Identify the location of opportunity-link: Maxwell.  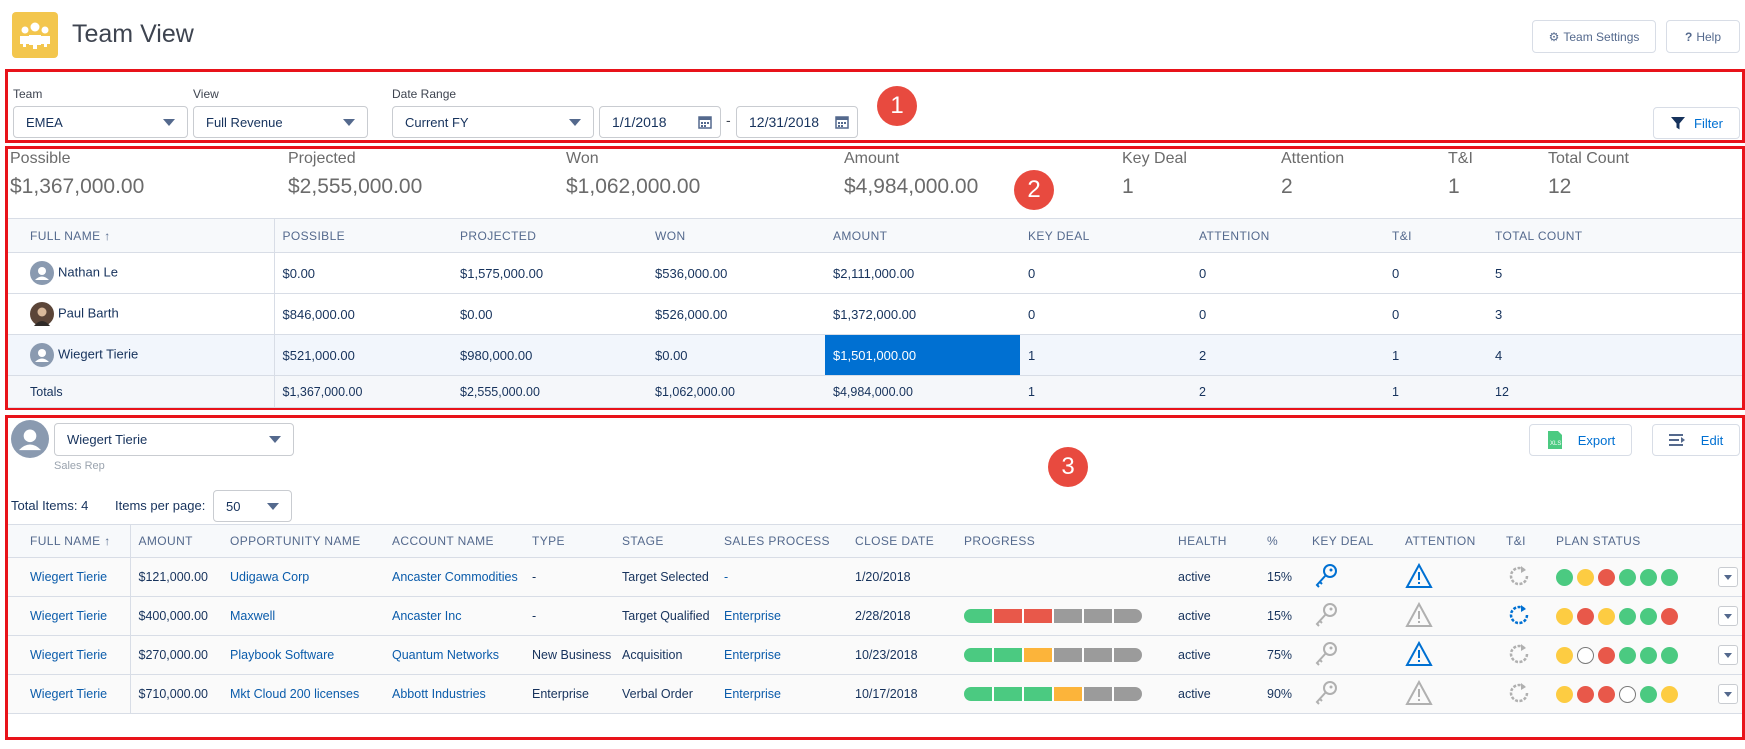
(303, 616).